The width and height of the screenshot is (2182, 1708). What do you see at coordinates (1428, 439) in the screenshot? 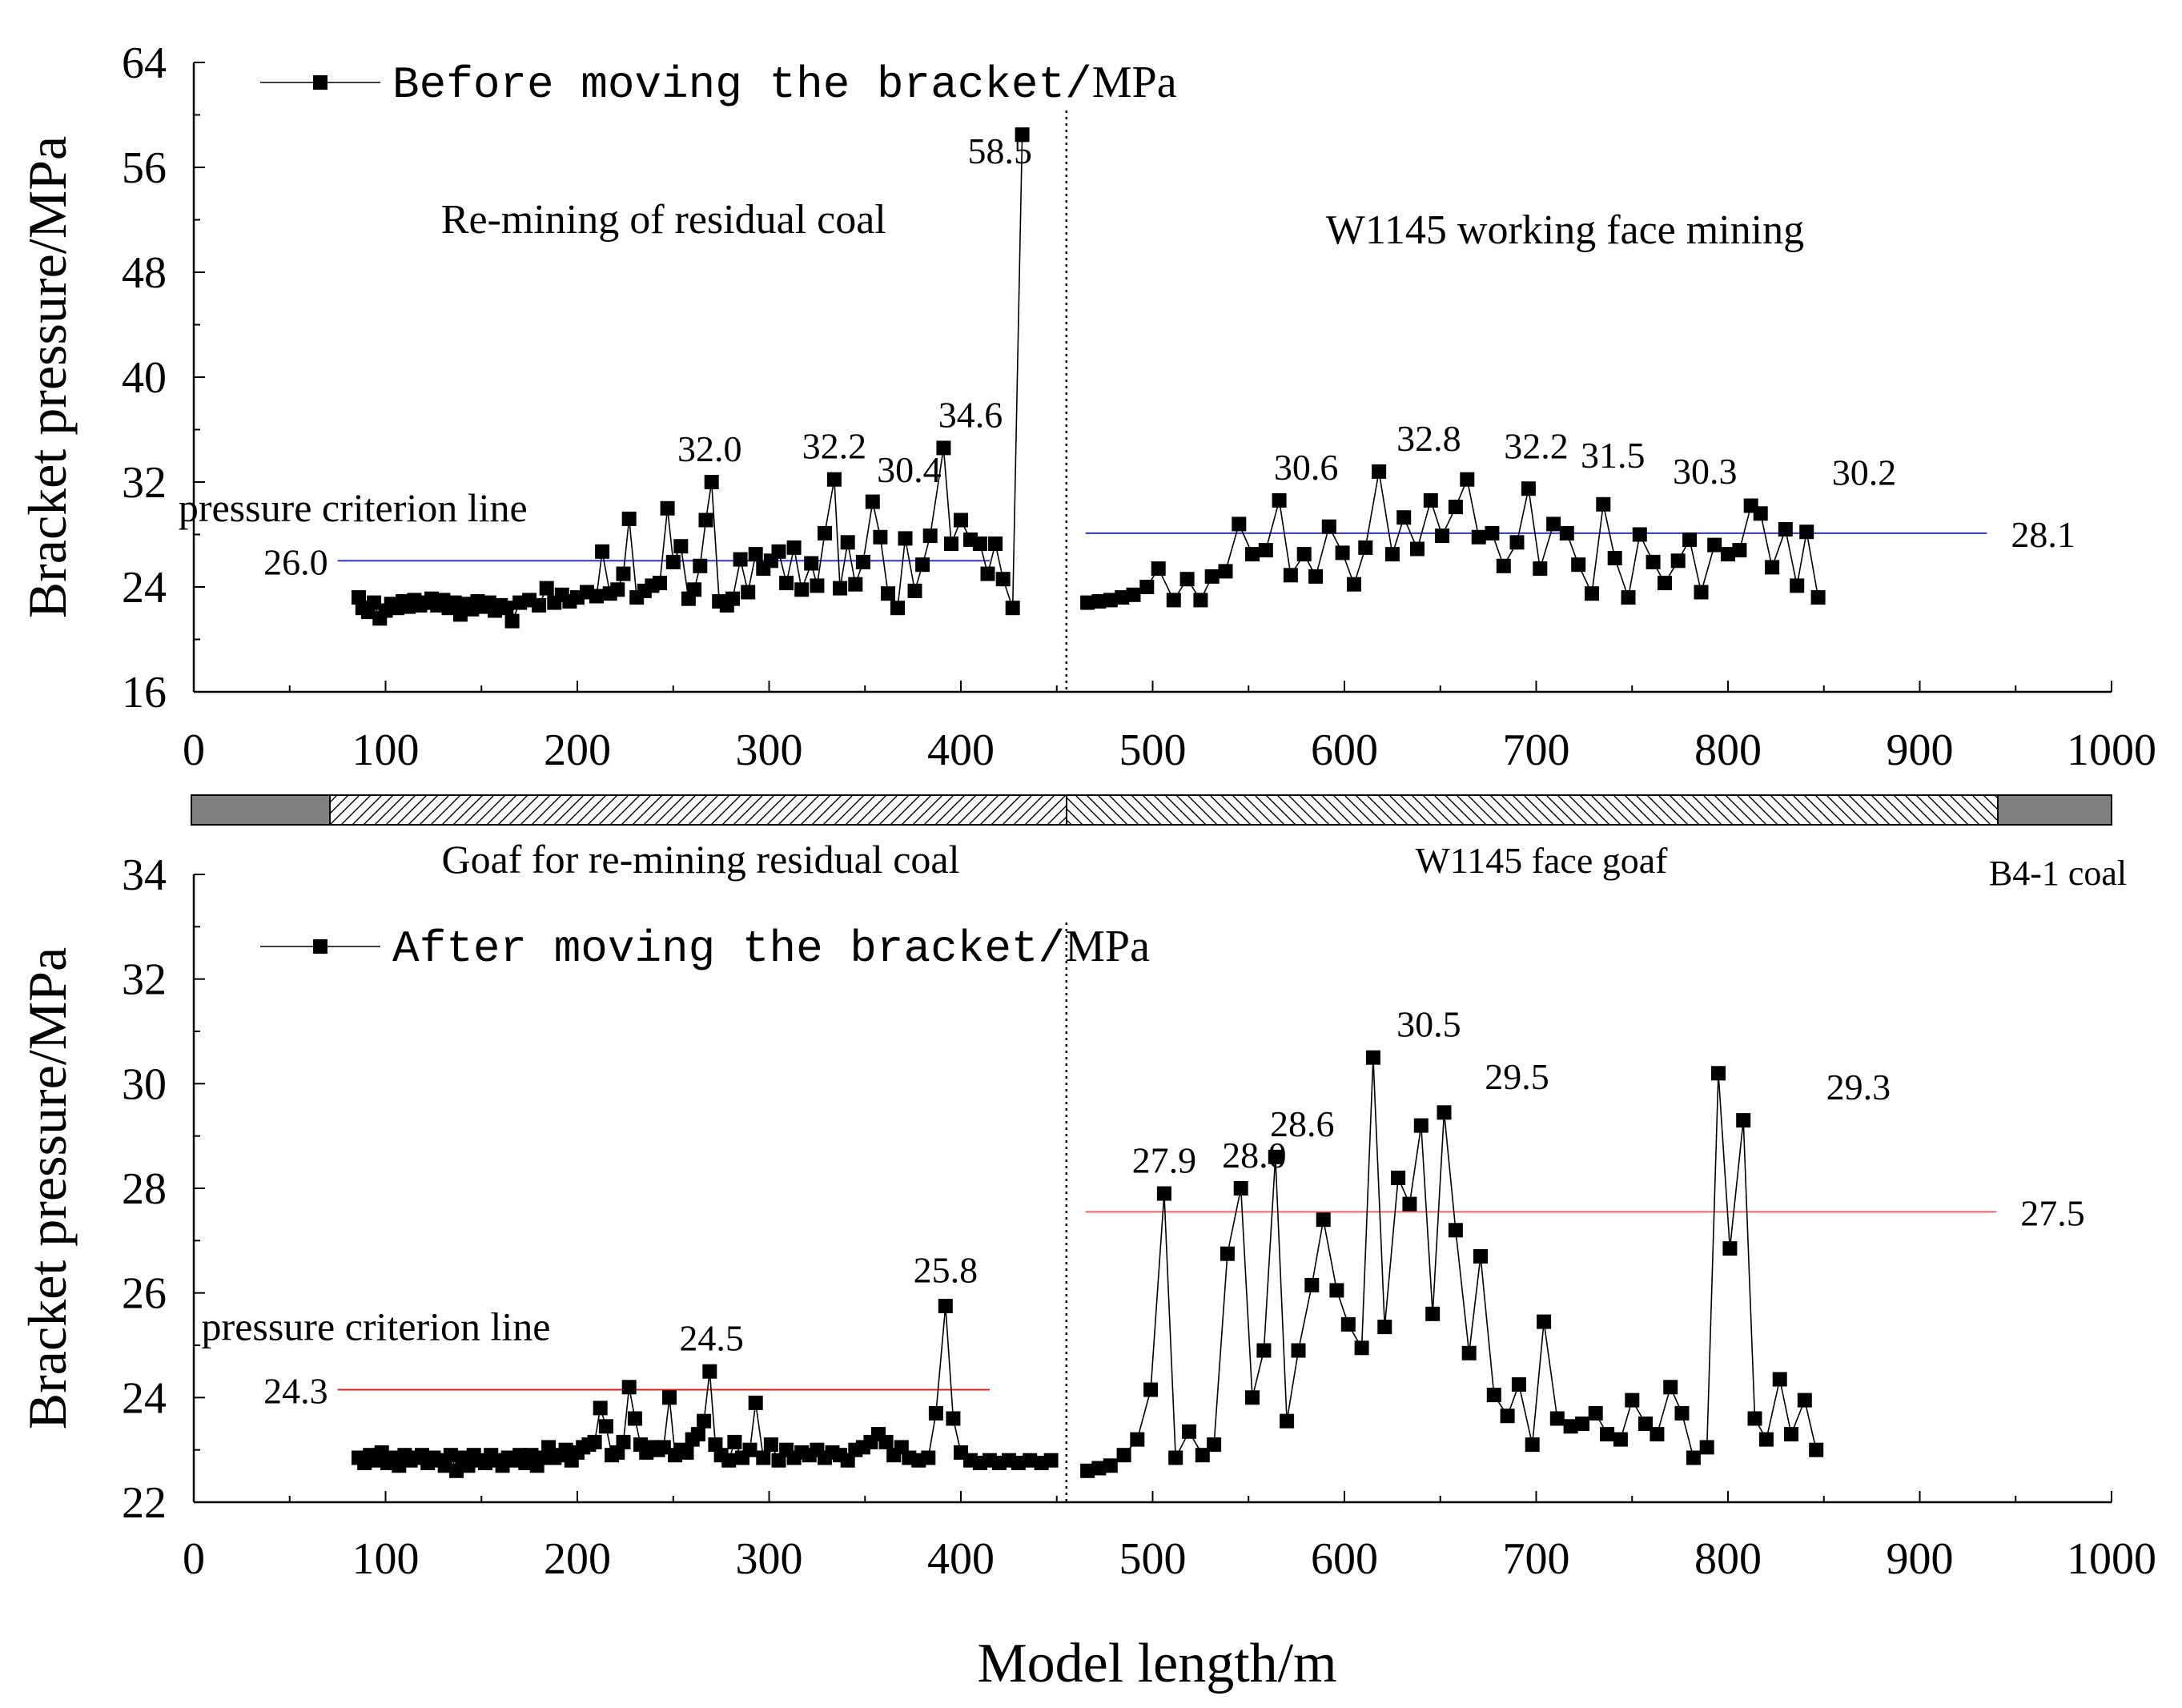
I see `peak-value-label: 32.8` at bounding box center [1428, 439].